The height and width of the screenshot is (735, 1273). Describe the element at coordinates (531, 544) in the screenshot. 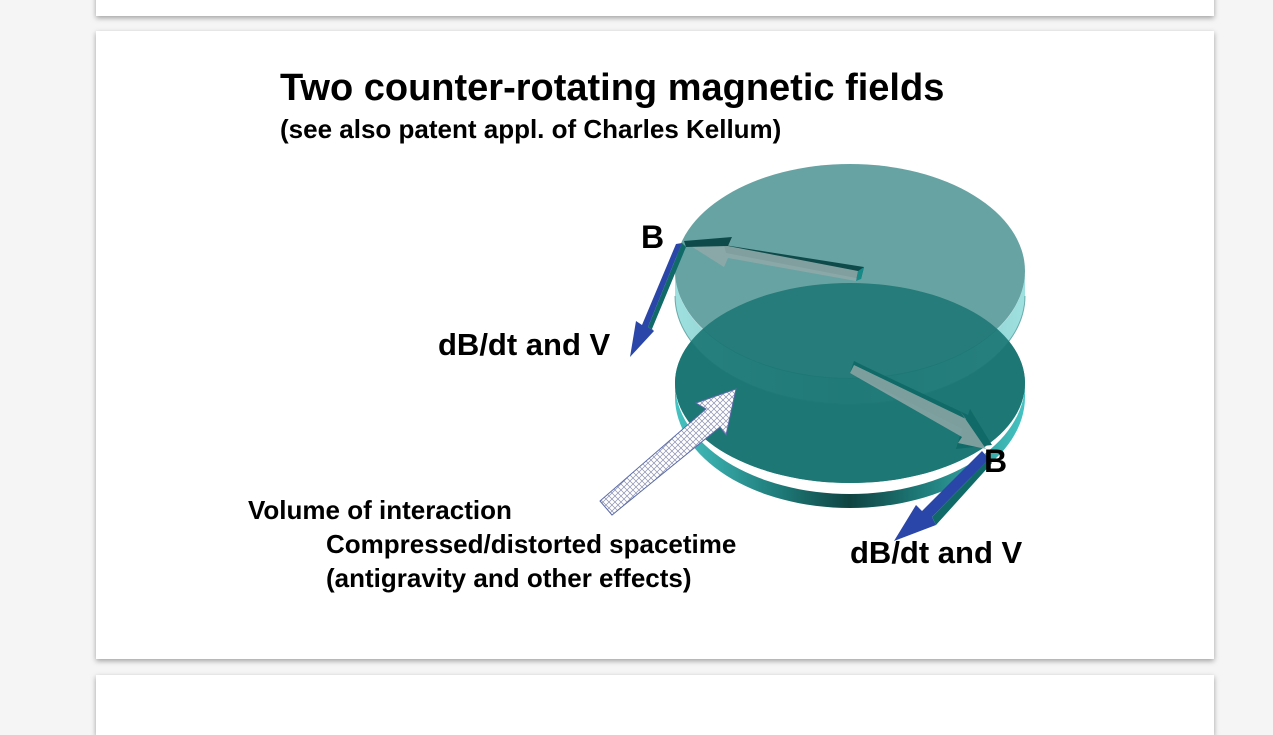

I see `label-compressed-spacetime: Compressed/distorted spacetime` at that location.